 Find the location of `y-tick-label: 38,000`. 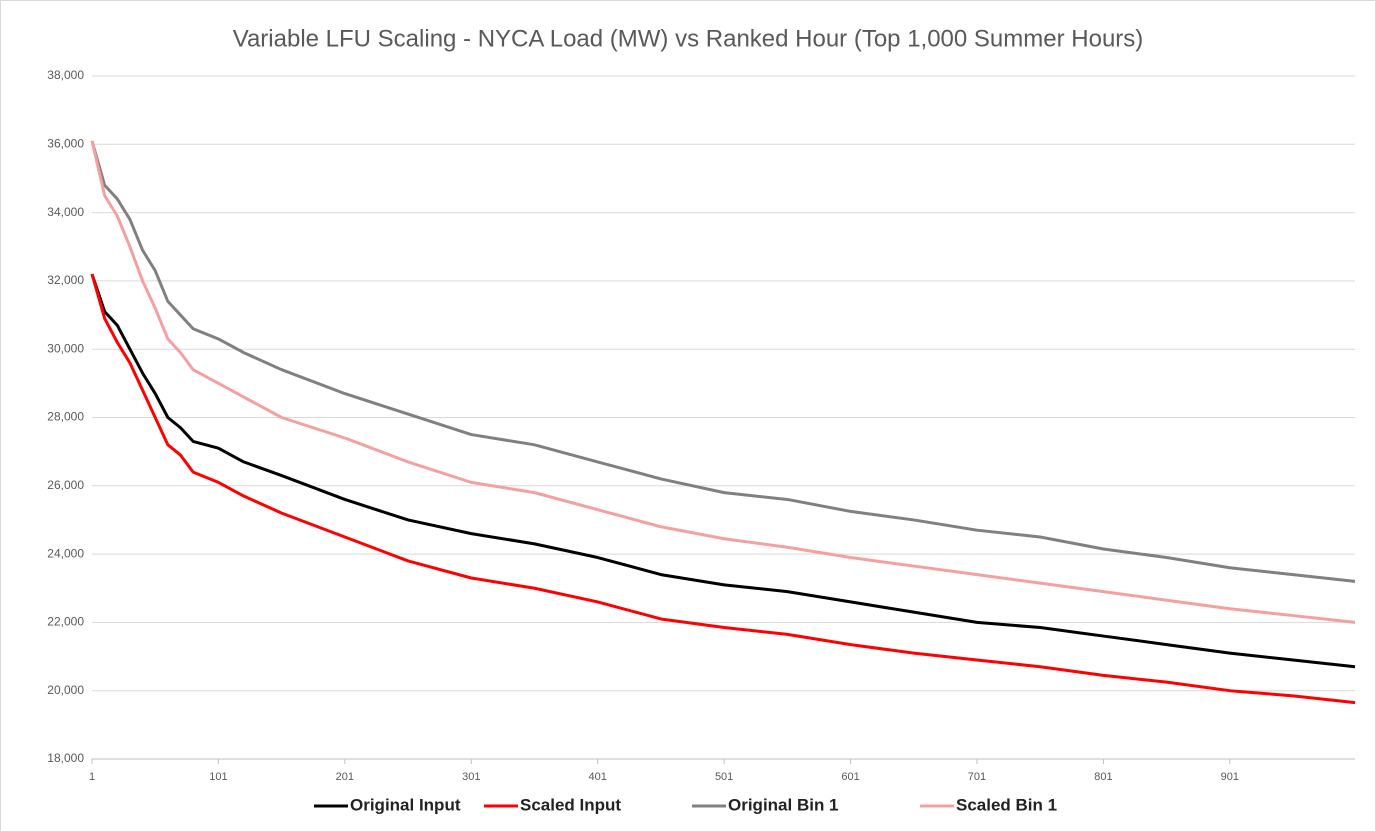

y-tick-label: 38,000 is located at coordinates (65, 75).